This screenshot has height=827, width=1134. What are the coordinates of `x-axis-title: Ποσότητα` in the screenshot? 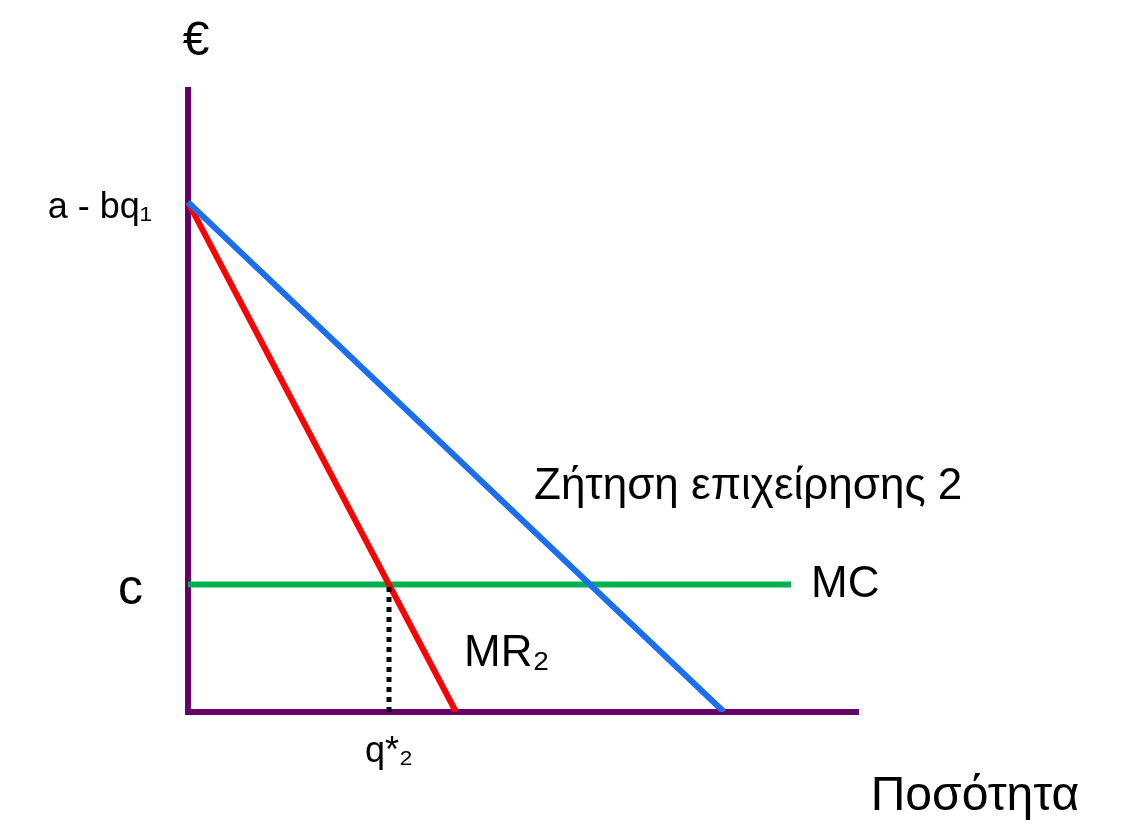 It's located at (975, 794).